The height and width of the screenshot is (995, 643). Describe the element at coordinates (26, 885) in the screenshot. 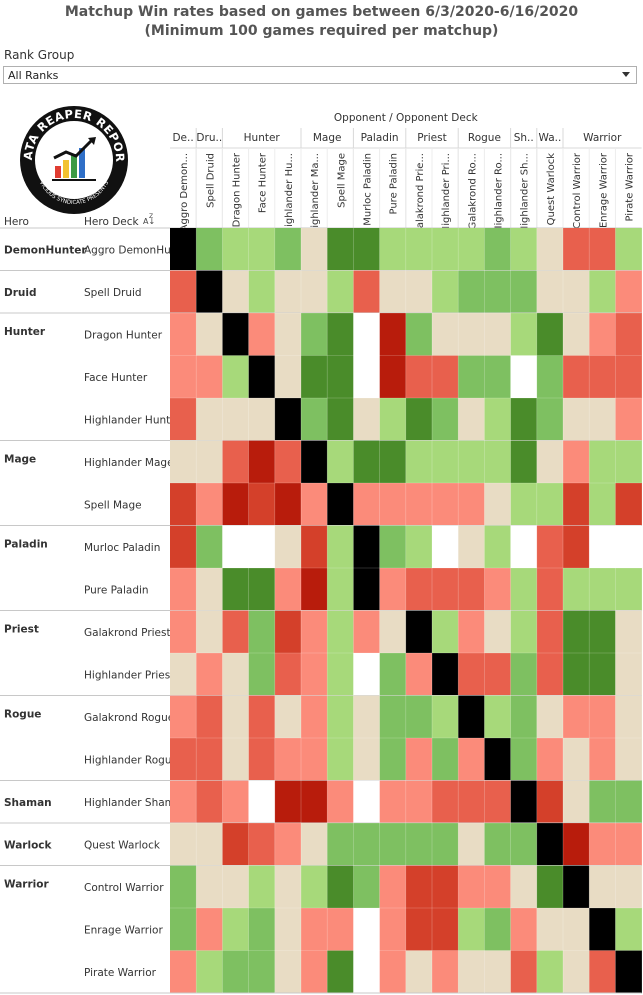

I see `hero-class-label: Warrior` at that location.